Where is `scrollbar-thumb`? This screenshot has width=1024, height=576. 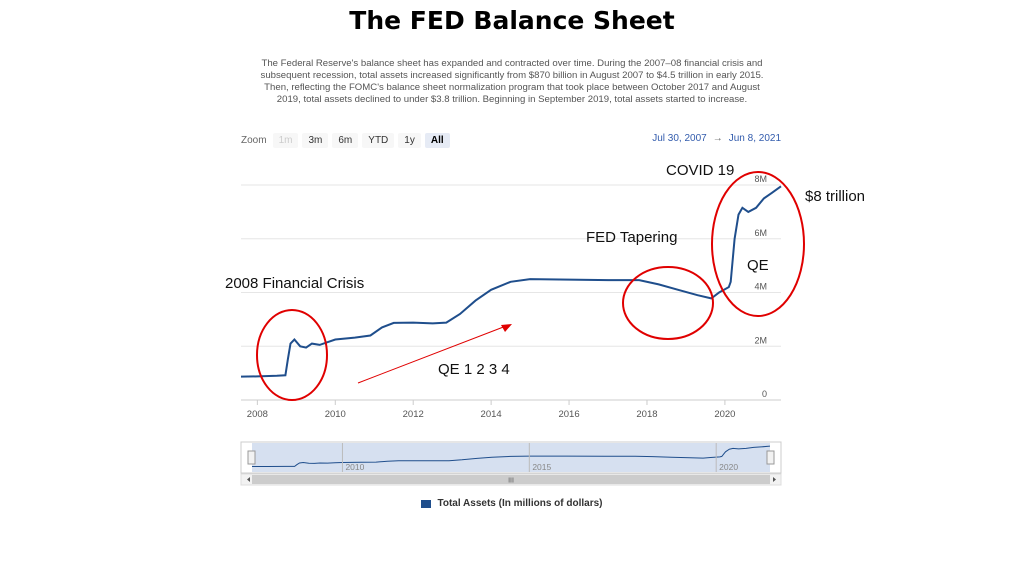
scrollbar-thumb is located at coordinates (511, 479).